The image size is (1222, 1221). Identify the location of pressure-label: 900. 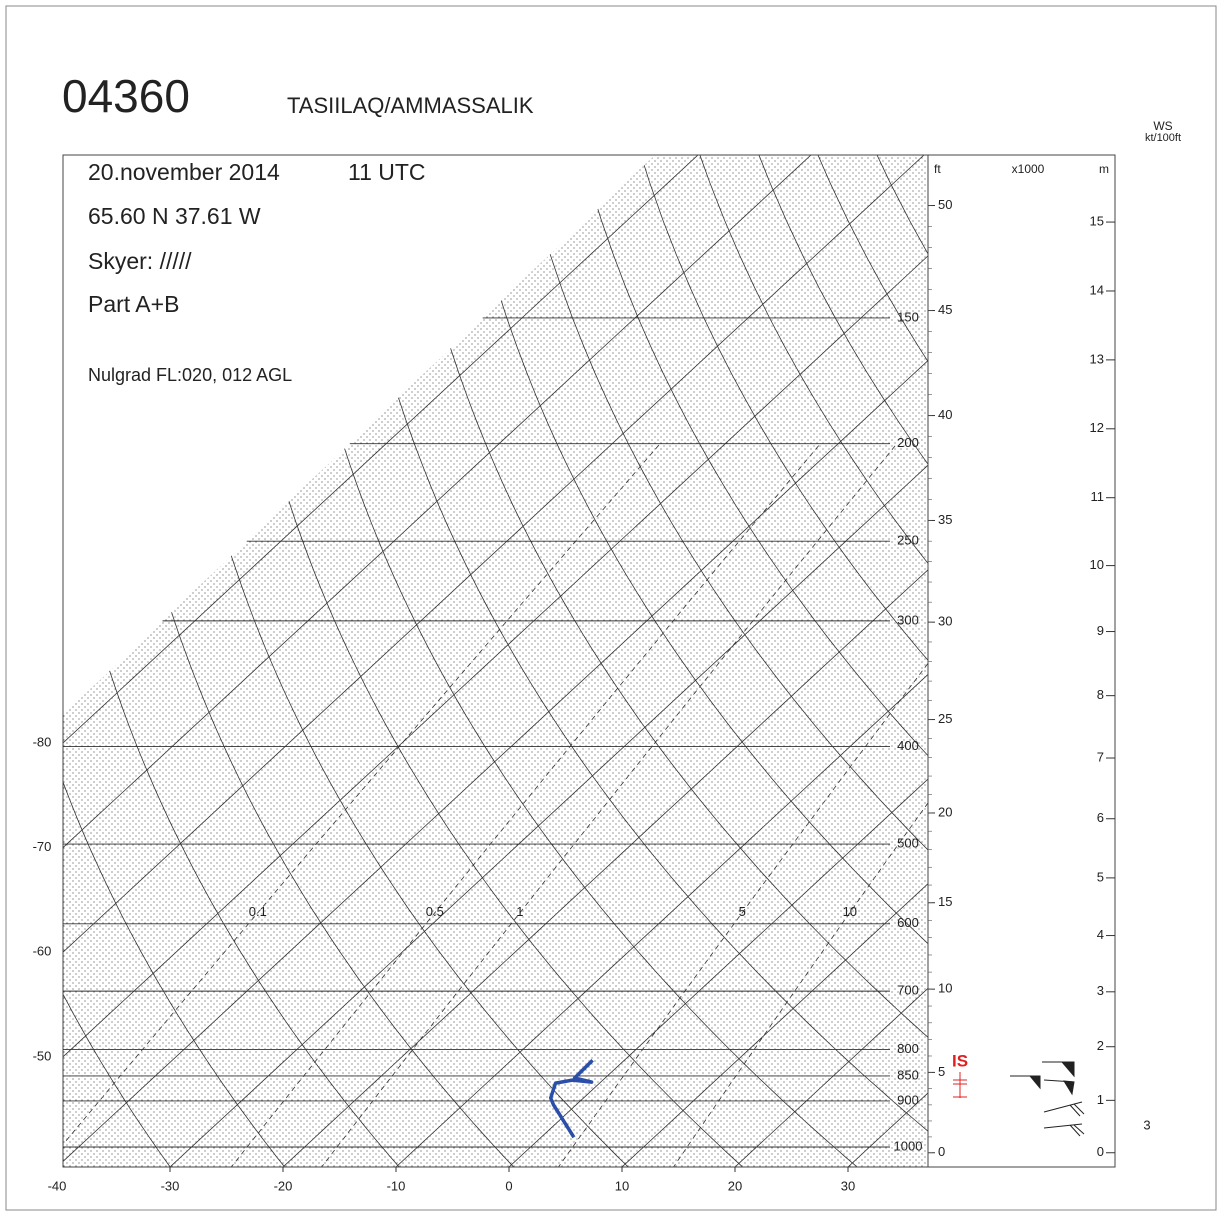
(908, 1099).